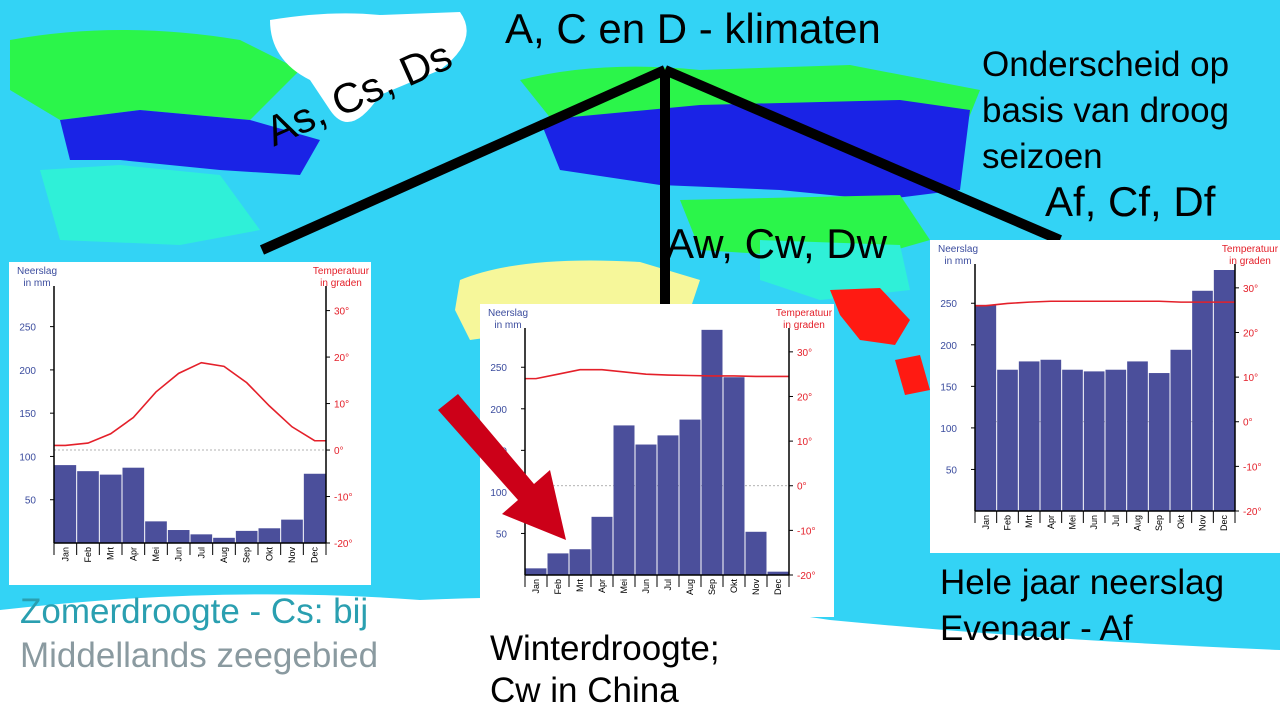 This screenshot has width=1280, height=720. I want to click on group-f-label: Af, Cf, Df, so click(1130, 201).